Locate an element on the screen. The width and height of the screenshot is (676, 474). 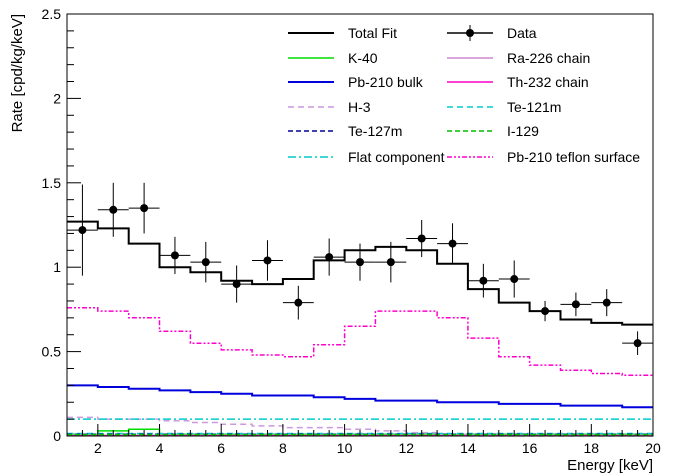
legend-entry-k-40: K-40 is located at coordinates (333, 58).